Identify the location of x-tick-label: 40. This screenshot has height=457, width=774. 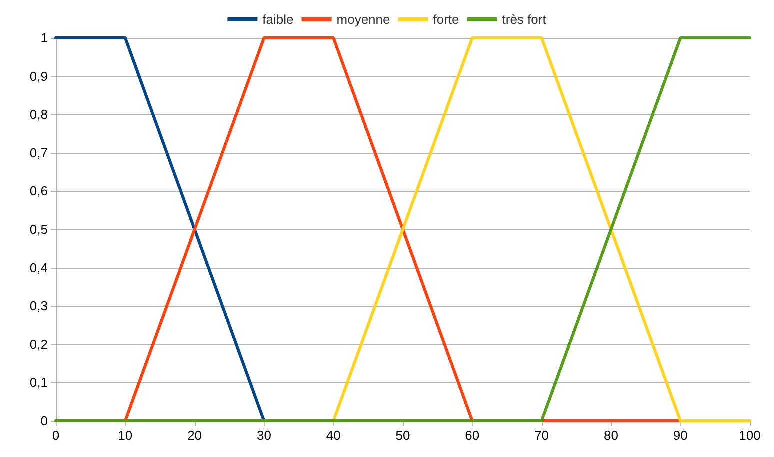
(333, 435).